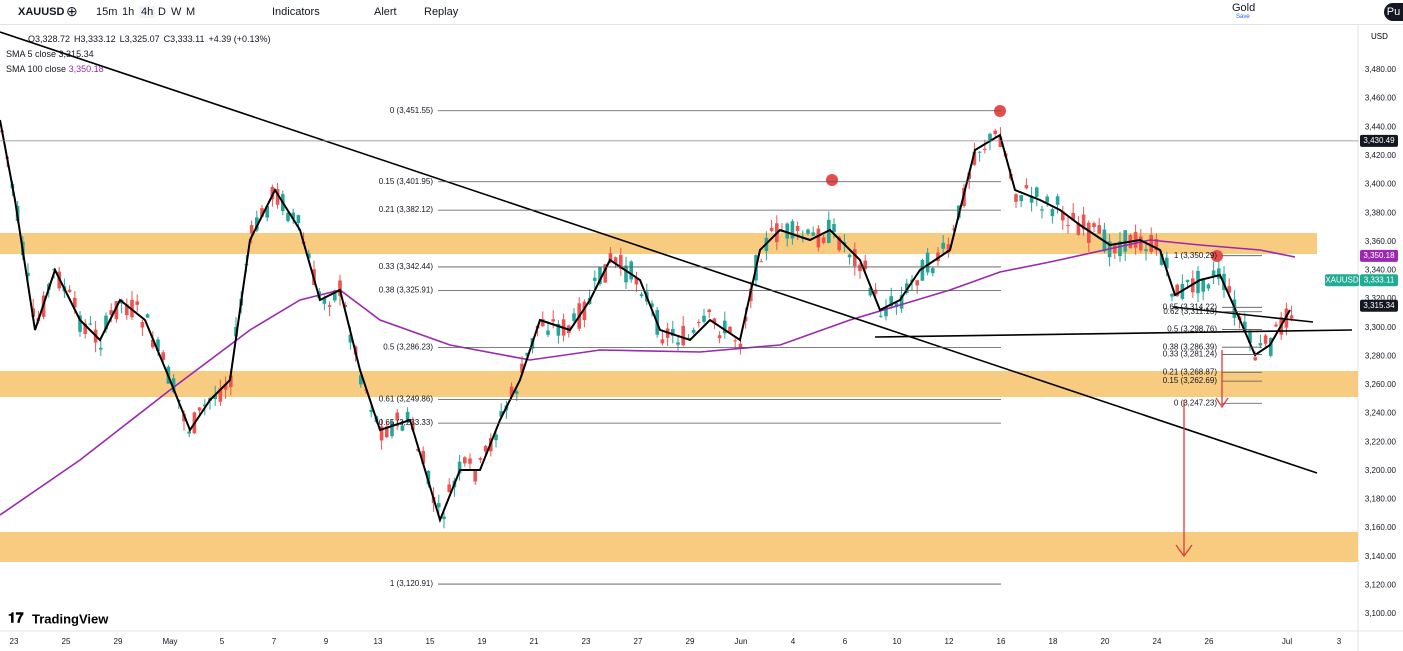 This screenshot has height=651, width=1403. What do you see at coordinates (1342, 280) in the screenshot?
I see `symbol-tag` at bounding box center [1342, 280].